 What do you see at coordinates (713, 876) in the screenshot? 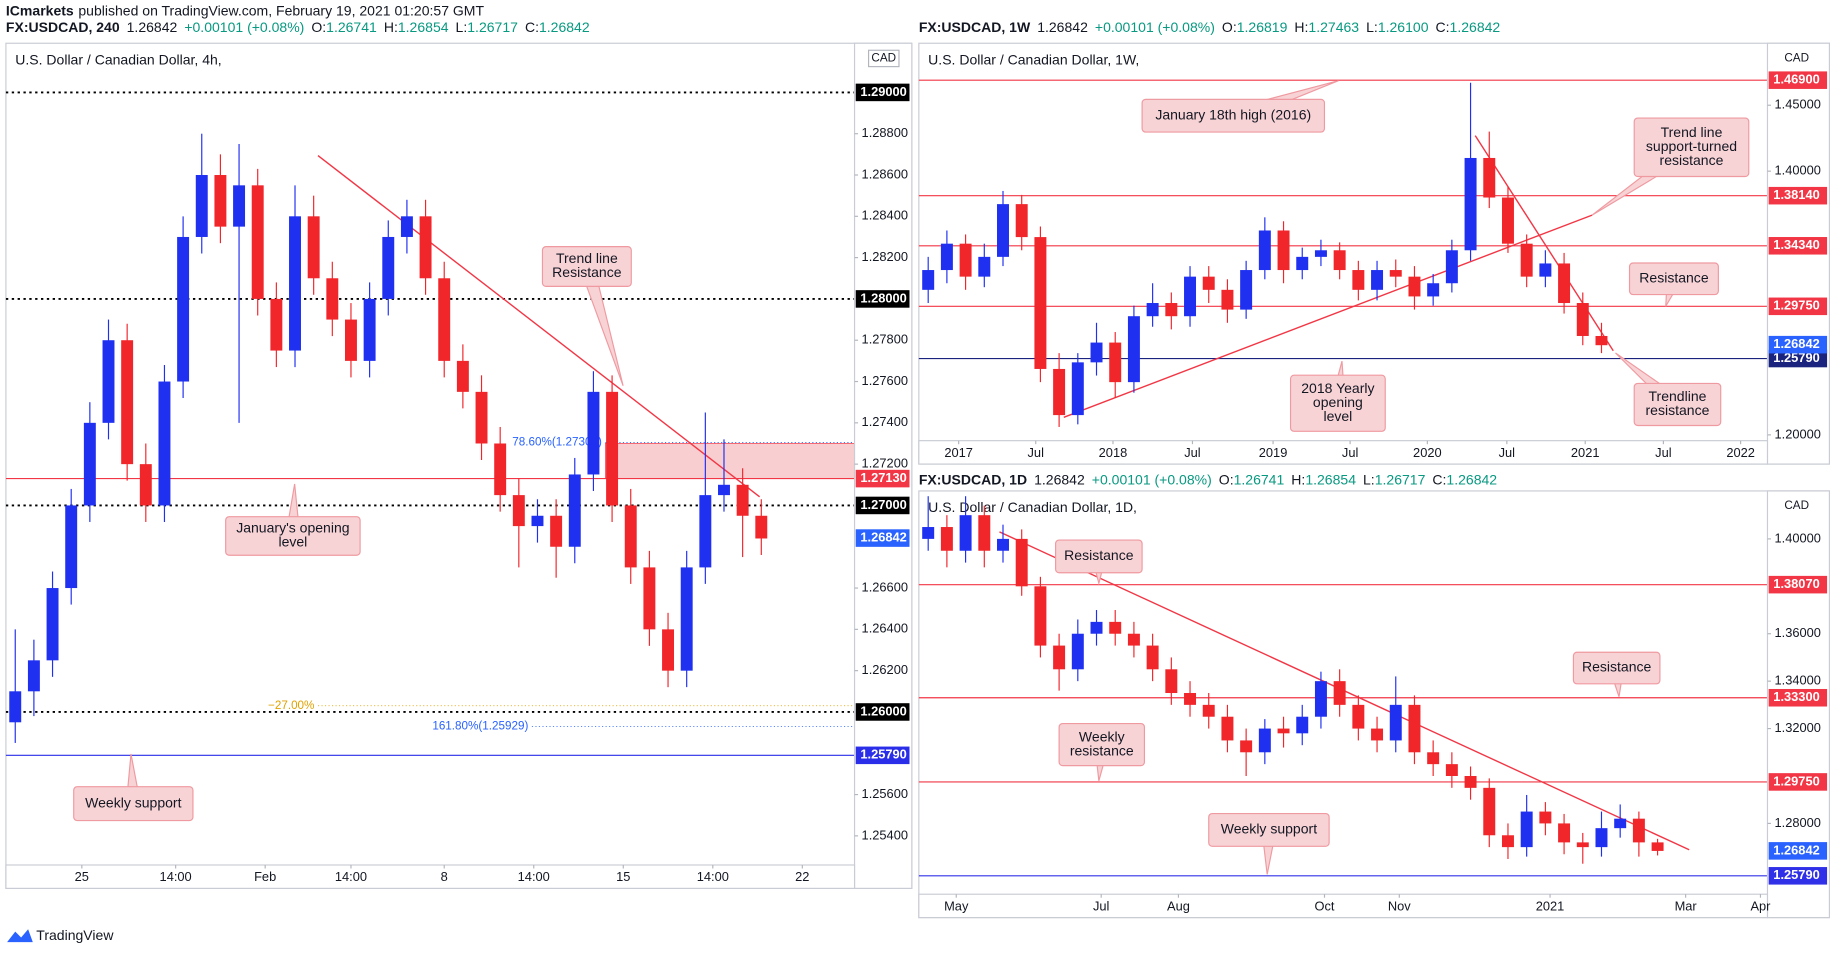
I see `x-tick-label: 14:00` at bounding box center [713, 876].